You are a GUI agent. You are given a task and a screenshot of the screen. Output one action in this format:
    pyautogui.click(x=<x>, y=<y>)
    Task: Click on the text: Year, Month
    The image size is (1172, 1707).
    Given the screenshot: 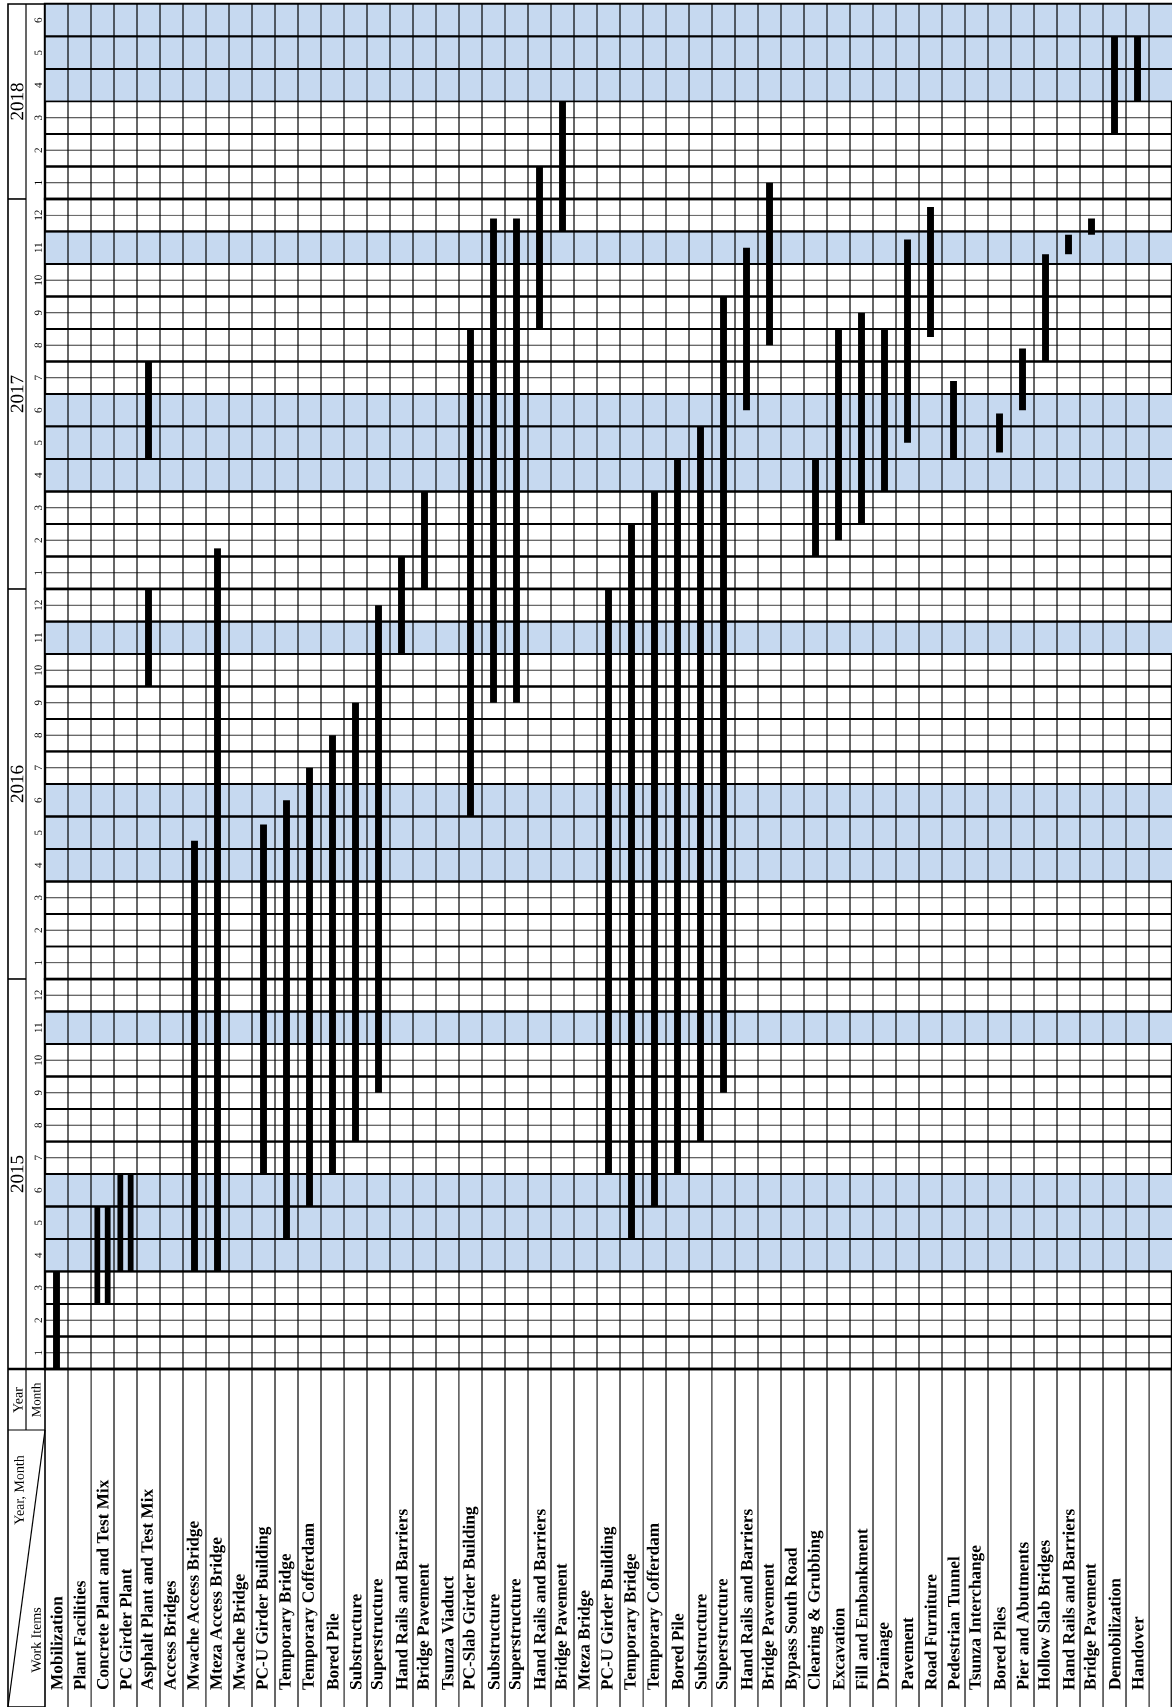 What is the action you would take?
    pyautogui.click(x=20, y=1490)
    